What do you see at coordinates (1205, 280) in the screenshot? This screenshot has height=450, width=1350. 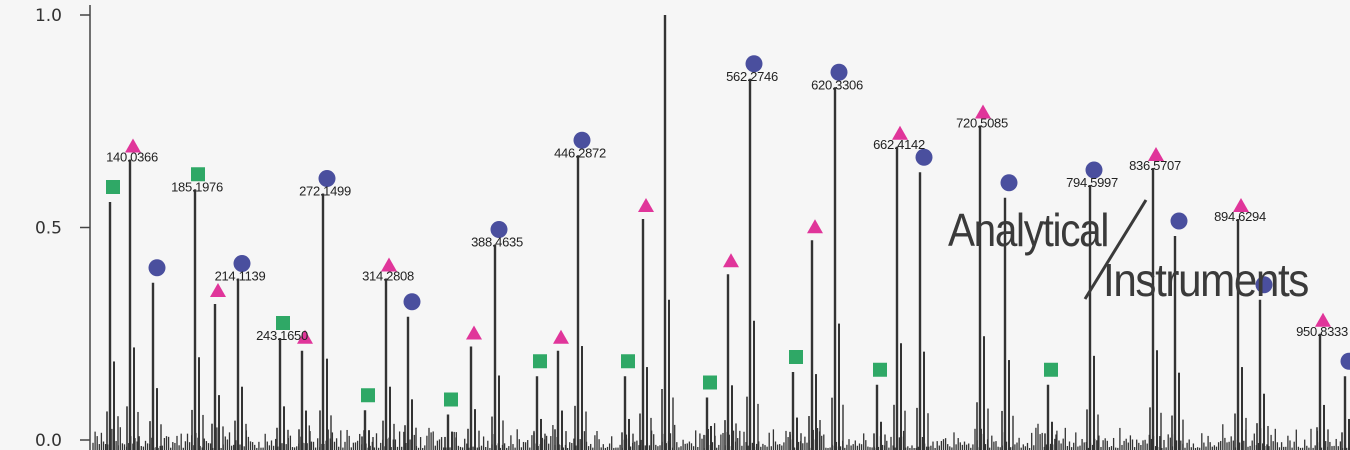 I see `logo-line-2: Instruments` at bounding box center [1205, 280].